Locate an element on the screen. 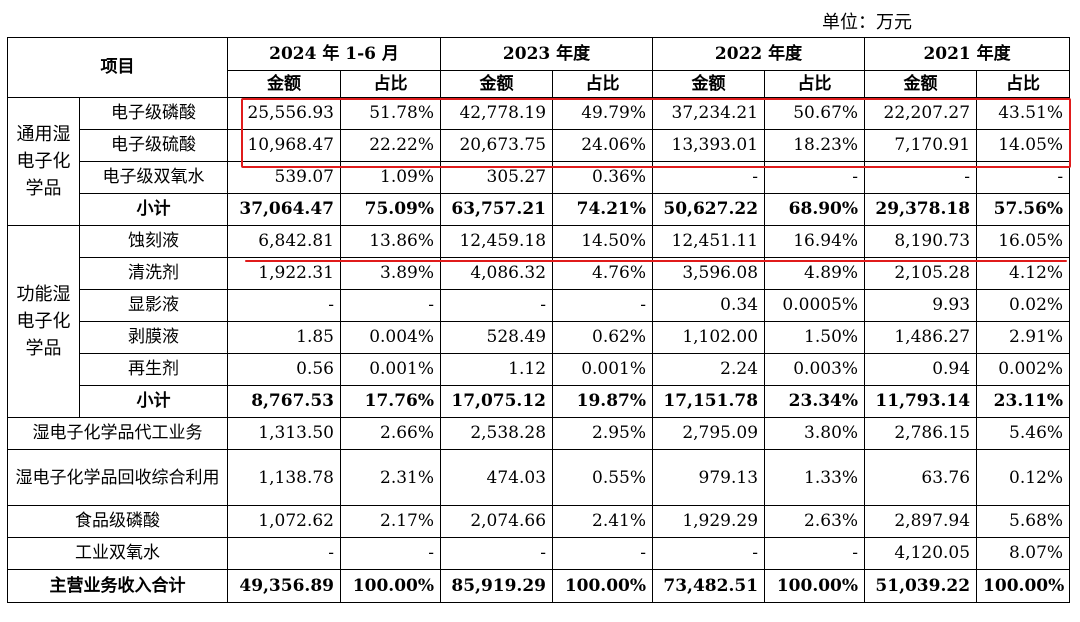 The image size is (1080, 622). amount-cell: 2,795.09 is located at coordinates (709, 433).